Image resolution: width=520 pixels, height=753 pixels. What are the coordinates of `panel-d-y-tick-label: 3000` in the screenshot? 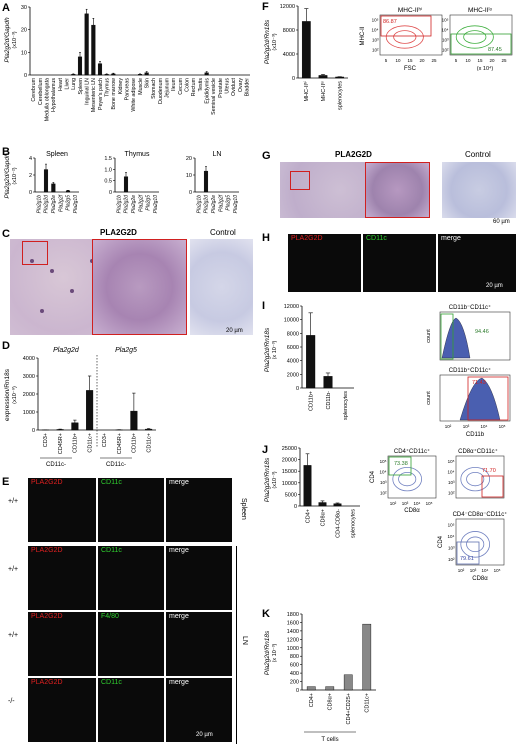 It's located at (29, 377).